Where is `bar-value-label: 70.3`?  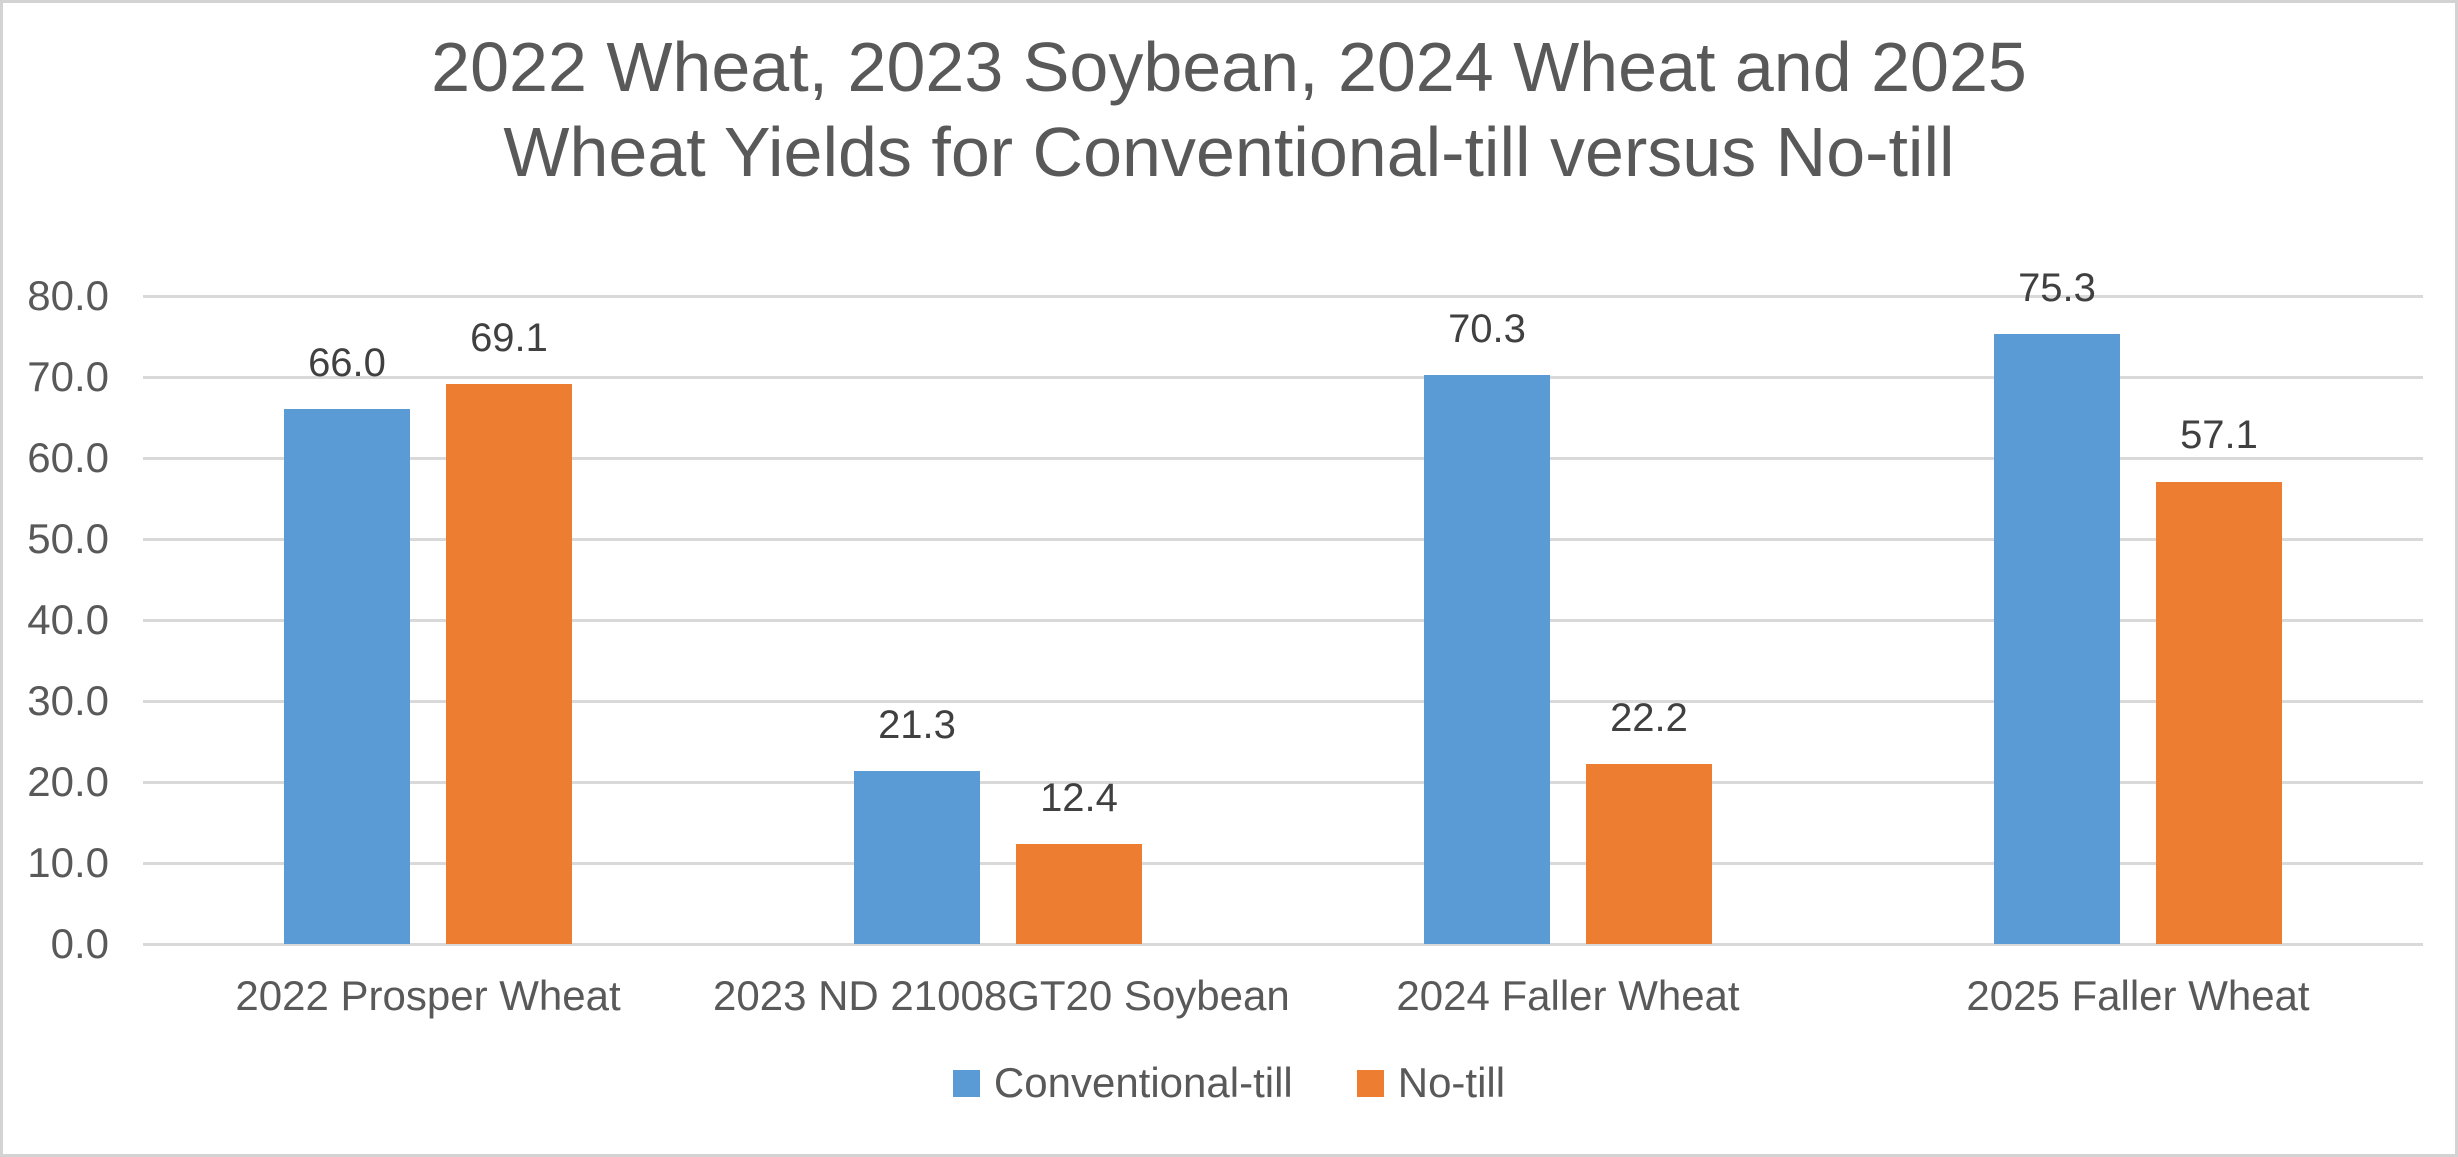 bar-value-label: 70.3 is located at coordinates (1487, 328).